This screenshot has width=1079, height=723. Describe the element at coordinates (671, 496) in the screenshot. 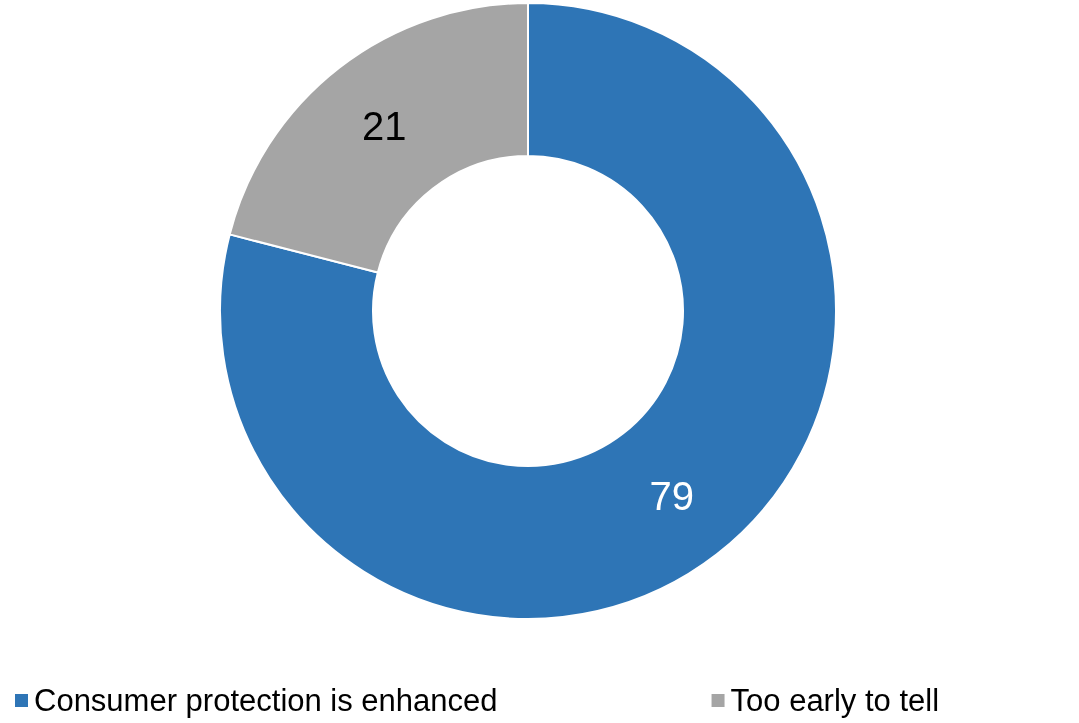

I see `data-label: 79` at that location.